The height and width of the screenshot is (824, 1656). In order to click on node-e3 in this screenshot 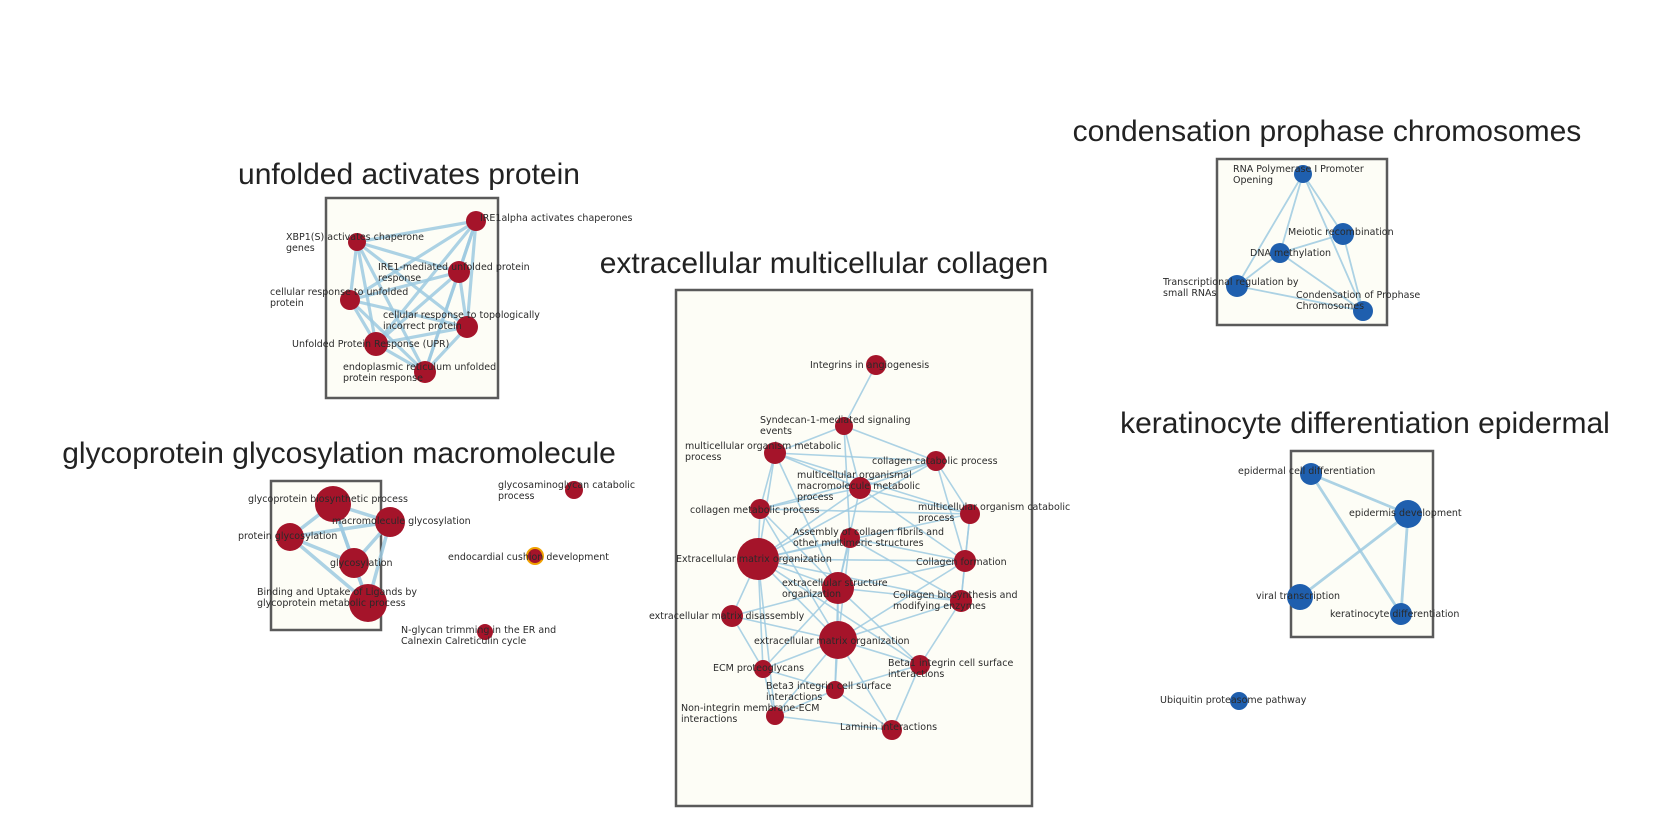, I will do `click(775, 453)`.